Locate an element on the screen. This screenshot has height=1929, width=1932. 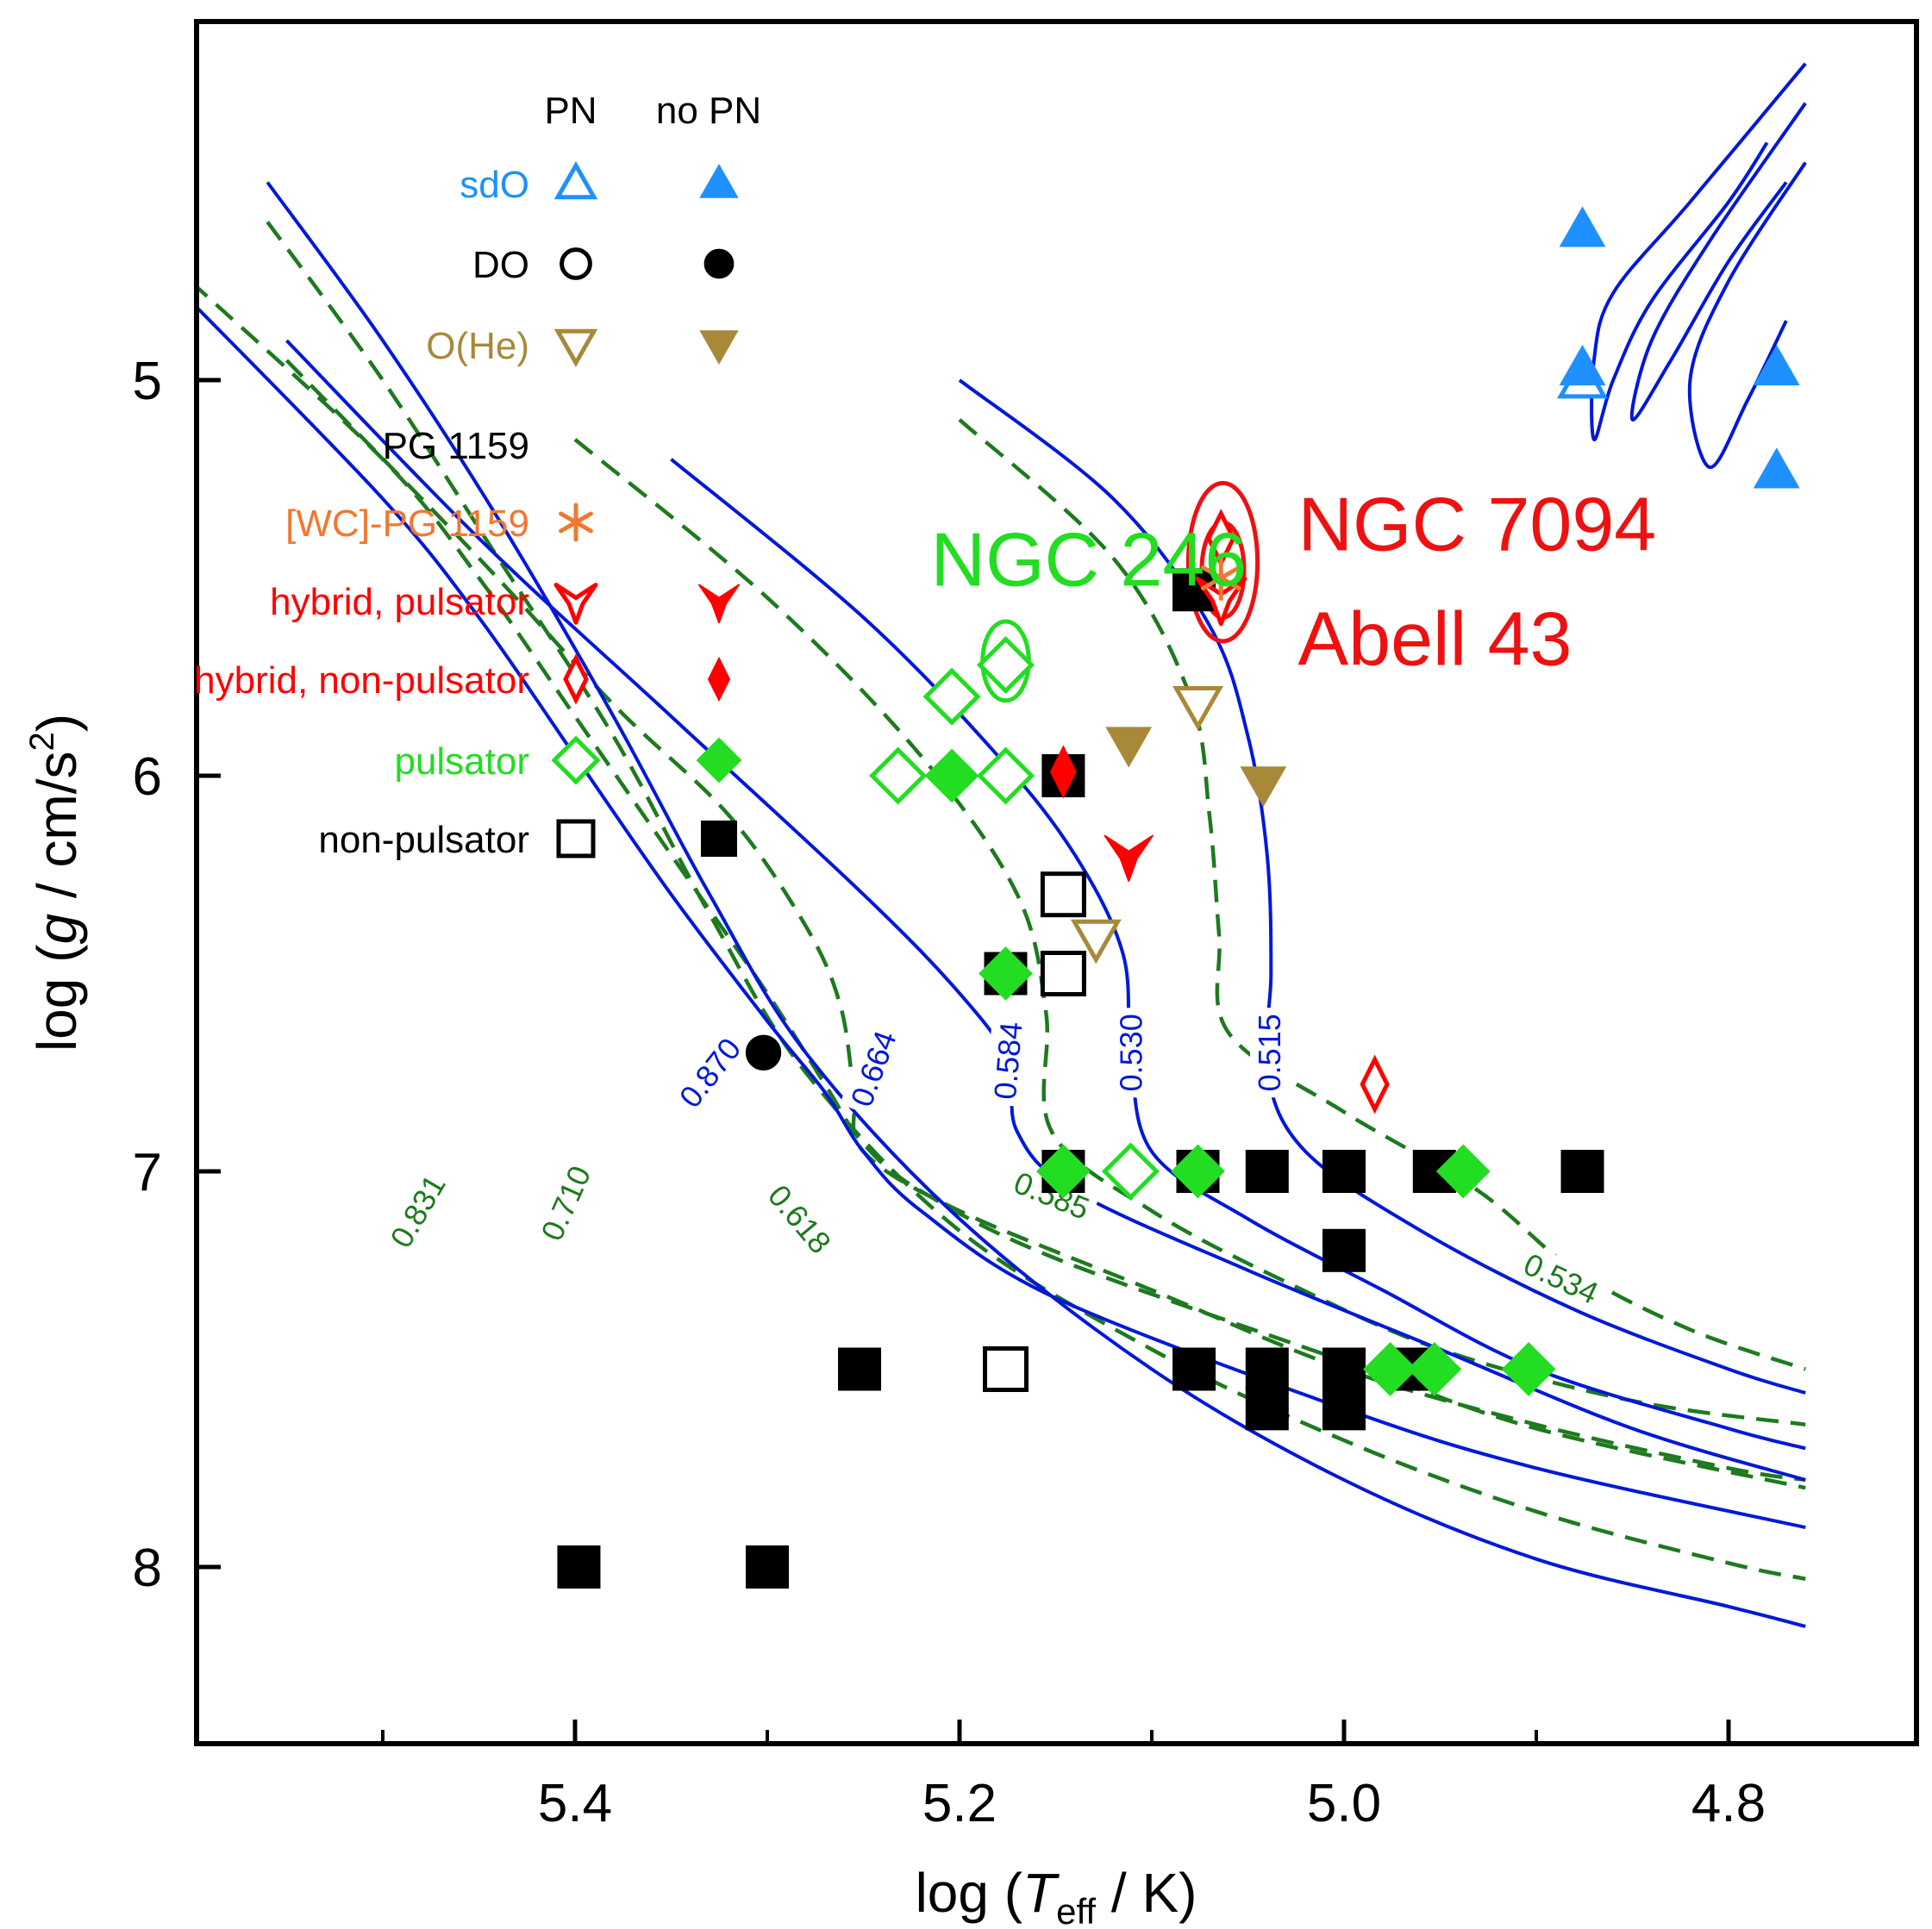
legend-label-3: PG 1159 is located at coordinates (456, 446).